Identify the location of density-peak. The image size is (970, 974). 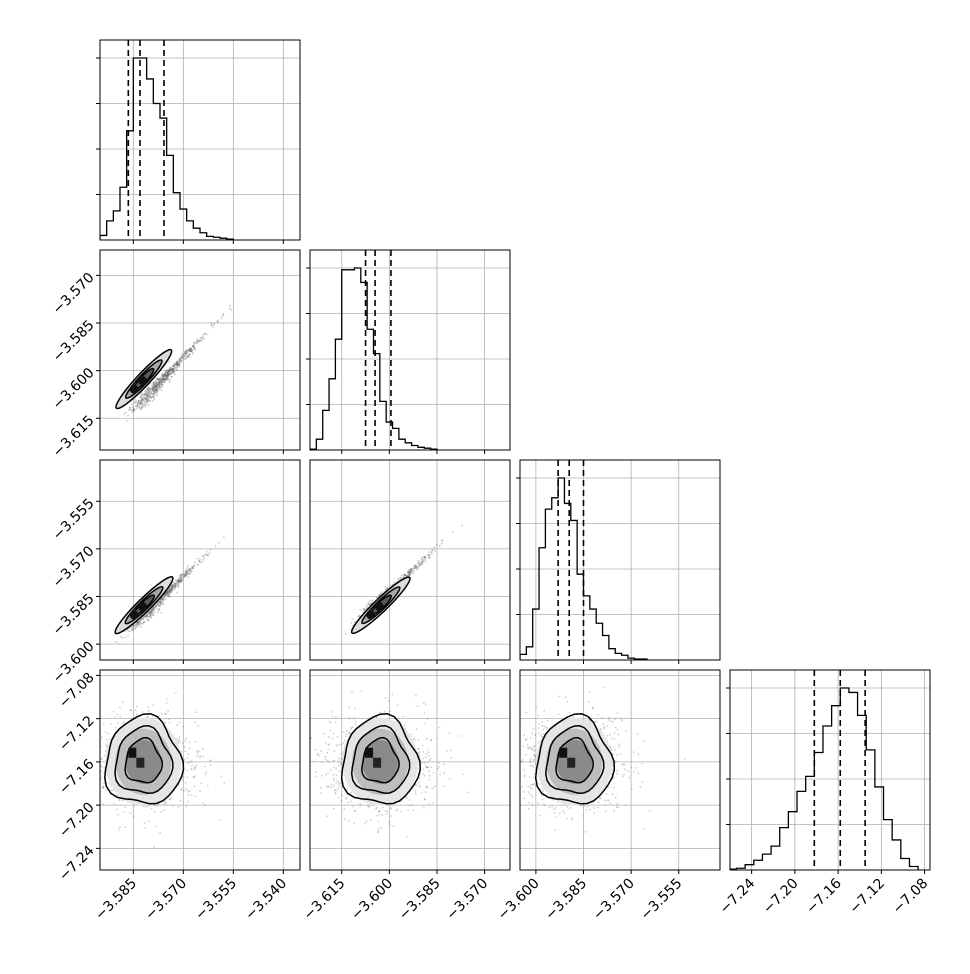
(571, 762).